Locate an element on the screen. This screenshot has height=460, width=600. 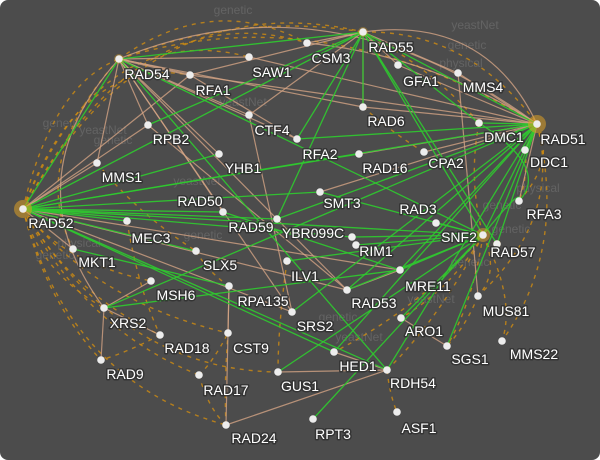
node-SGS1 is located at coordinates (447, 346).